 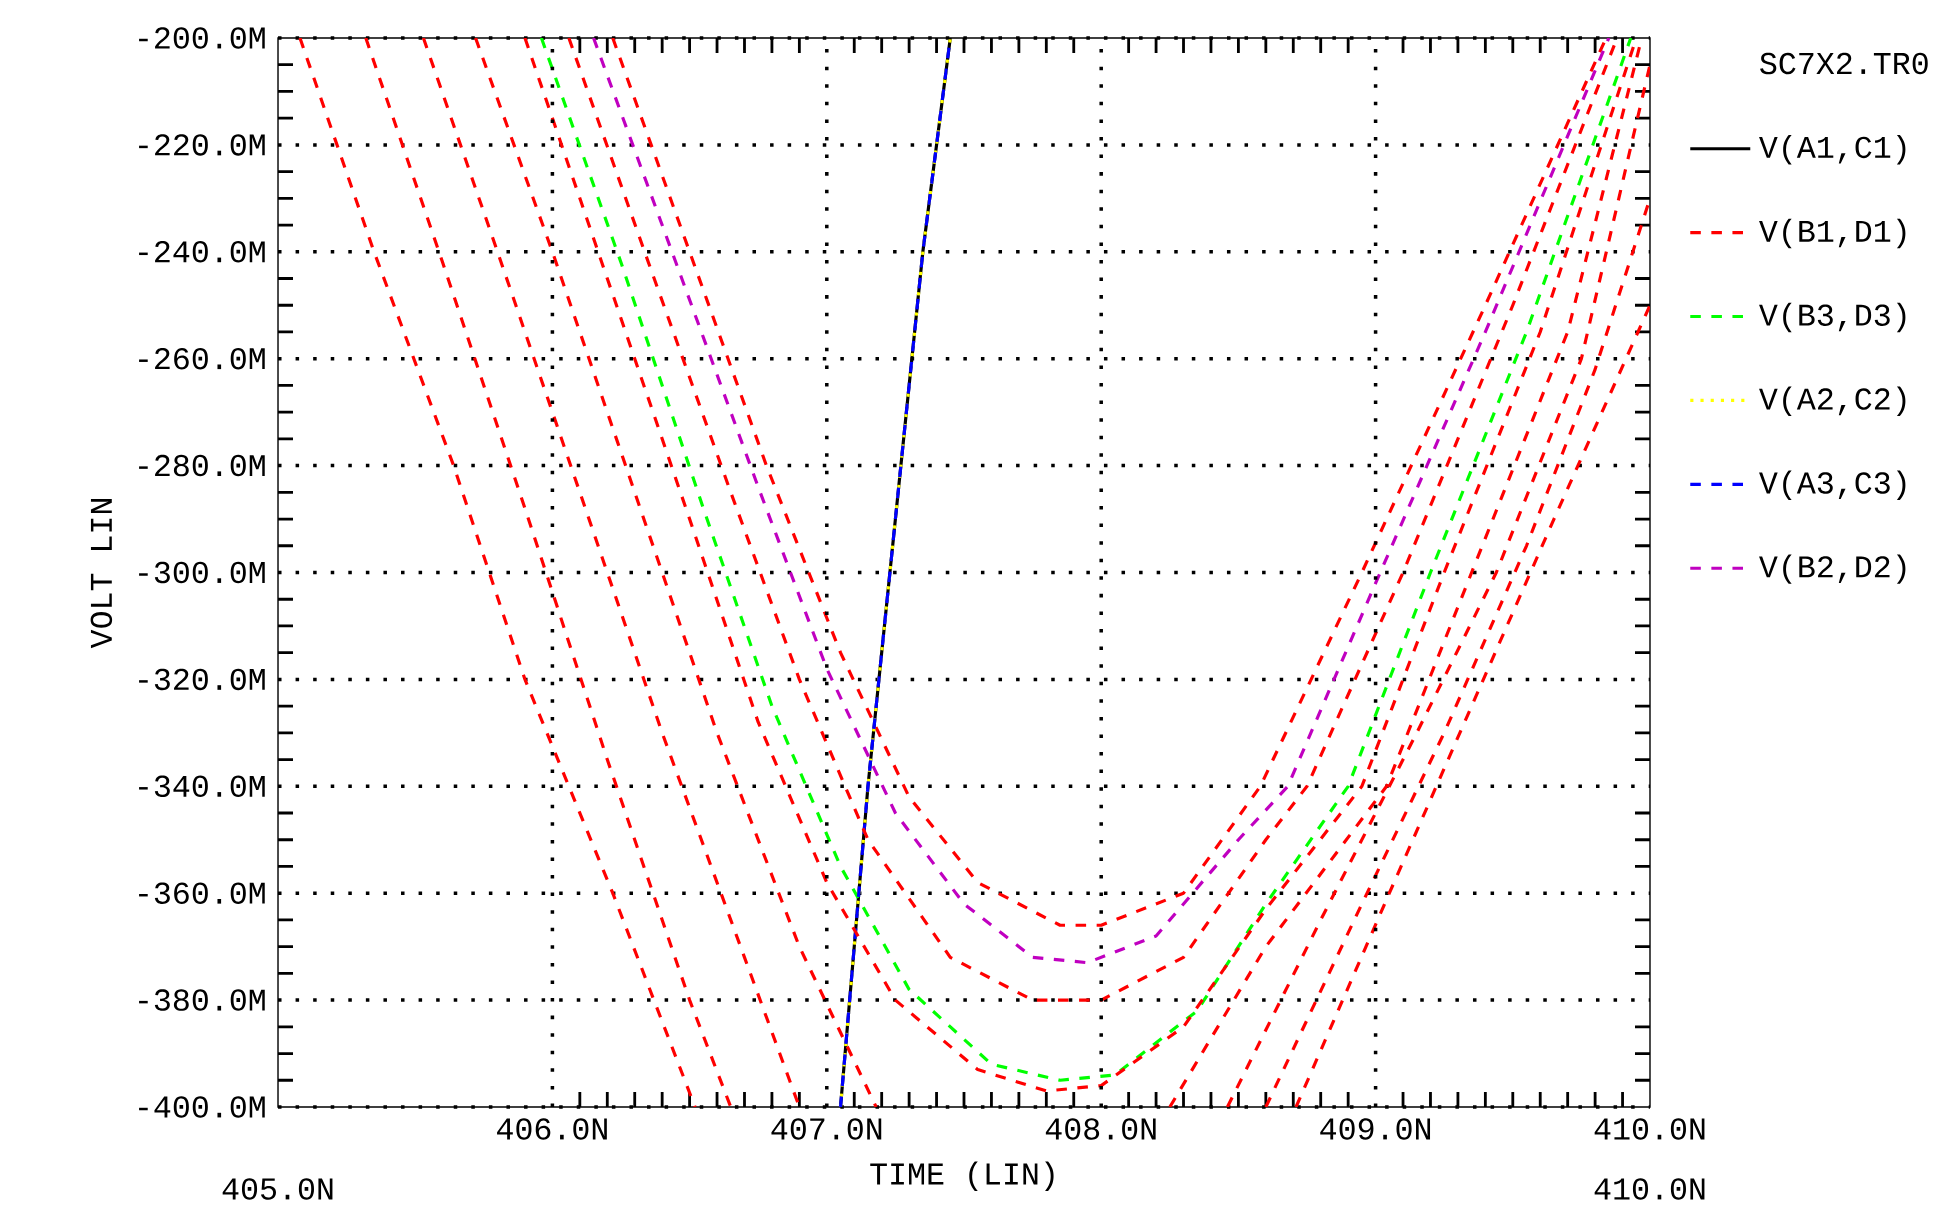 I want to click on y-tick-label: -400.0M, so click(x=202, y=1107).